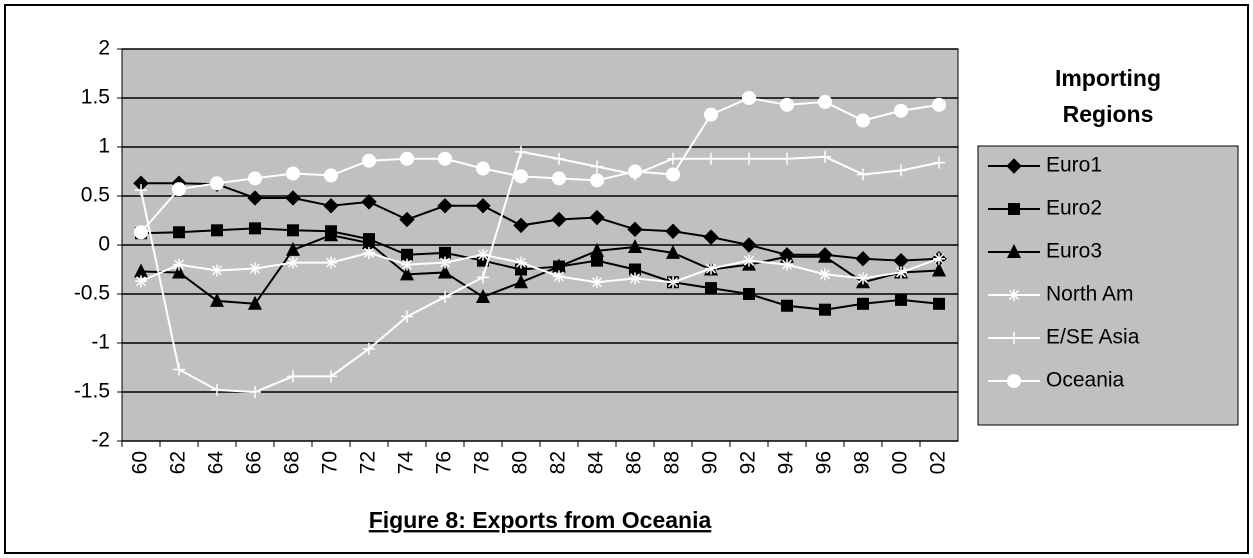  What do you see at coordinates (95, 97) in the screenshot?
I see `y-tick-label: 1.5` at bounding box center [95, 97].